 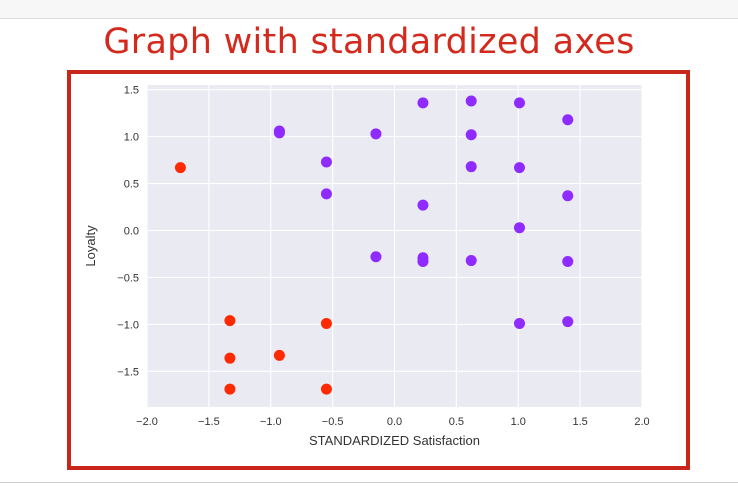 I want to click on x-tick-label: −1.5, so click(x=209, y=422).